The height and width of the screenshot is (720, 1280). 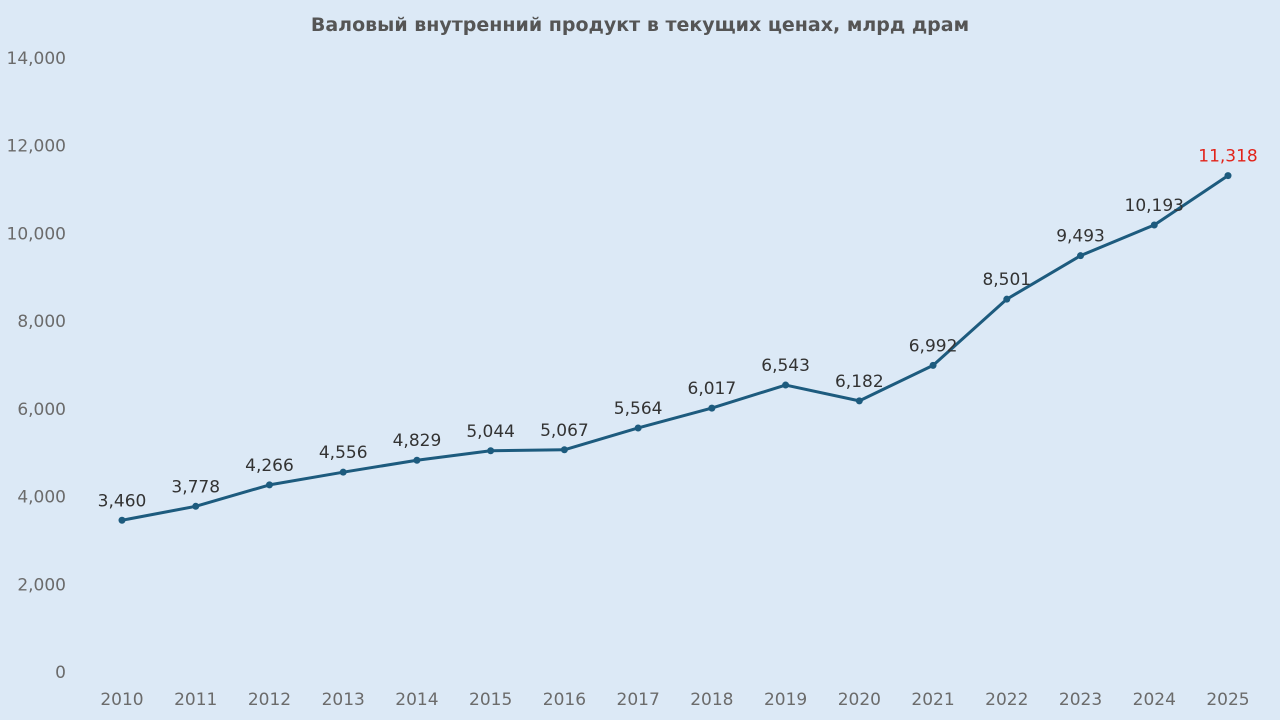 I want to click on x-tick-label: 2010, so click(x=121, y=700).